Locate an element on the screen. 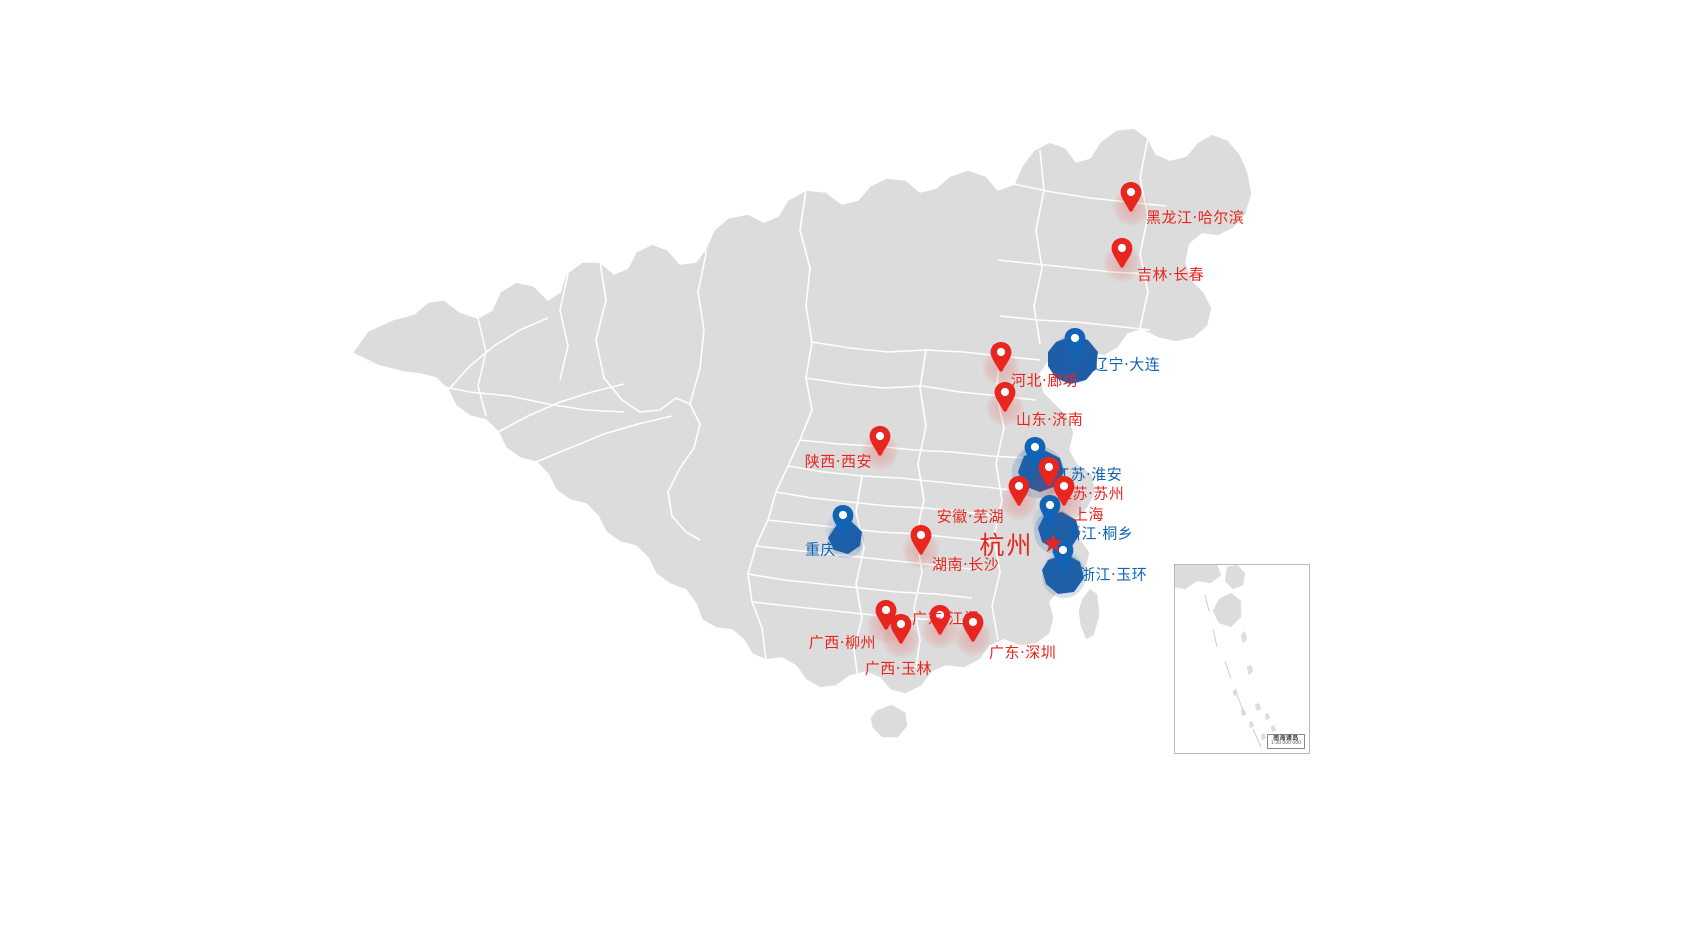 The height and width of the screenshot is (933, 1700). inset-landmass is located at coordinates (1230, 656).